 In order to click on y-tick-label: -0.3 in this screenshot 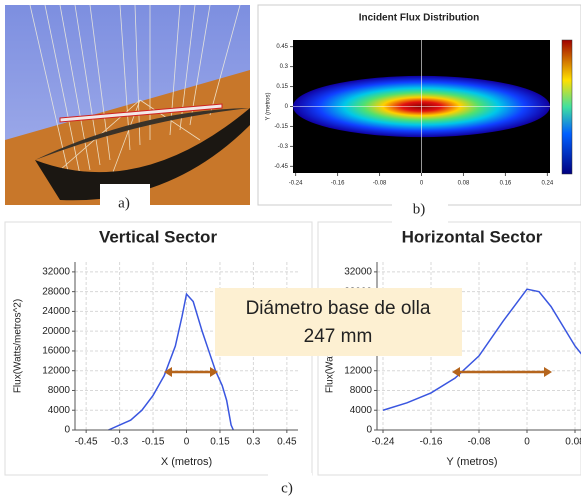, I will do `click(283, 147)`.